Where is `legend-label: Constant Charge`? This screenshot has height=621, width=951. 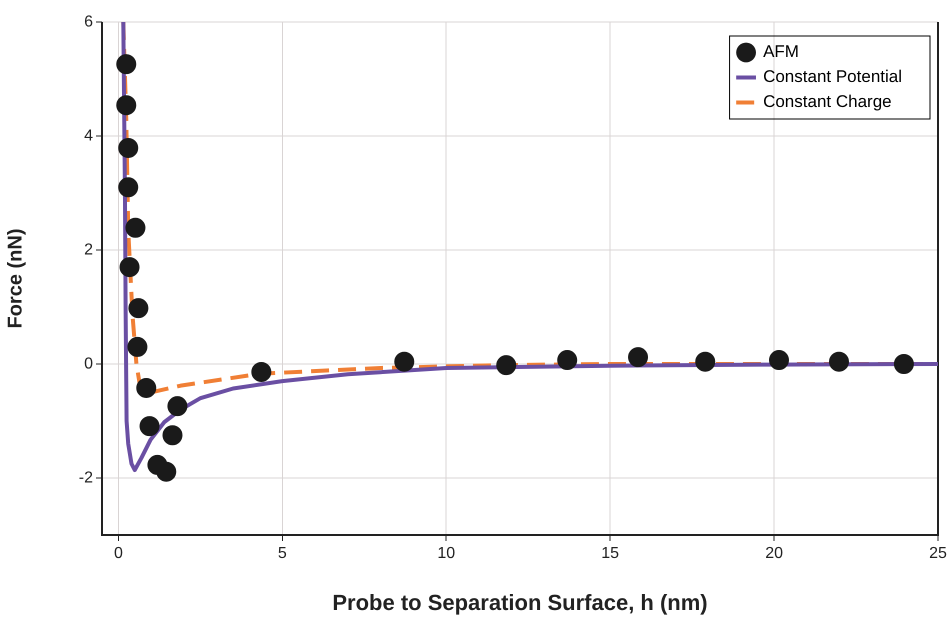 legend-label: Constant Charge is located at coordinates (827, 102).